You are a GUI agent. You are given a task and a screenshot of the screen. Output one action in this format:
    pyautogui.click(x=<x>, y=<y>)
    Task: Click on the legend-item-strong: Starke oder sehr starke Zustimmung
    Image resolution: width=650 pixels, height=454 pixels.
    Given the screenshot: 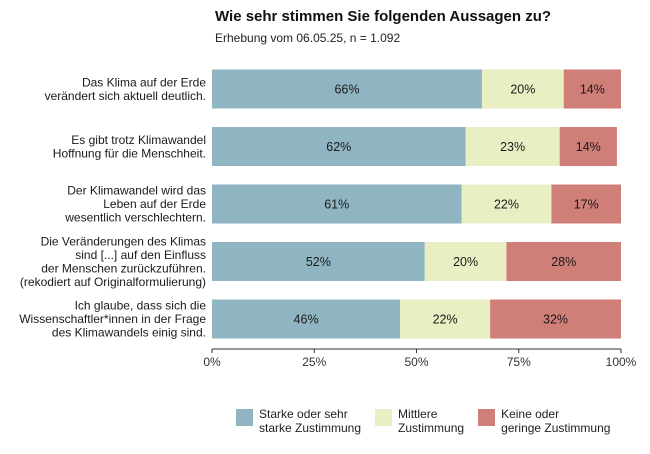 What is the action you would take?
    pyautogui.click(x=298, y=421)
    